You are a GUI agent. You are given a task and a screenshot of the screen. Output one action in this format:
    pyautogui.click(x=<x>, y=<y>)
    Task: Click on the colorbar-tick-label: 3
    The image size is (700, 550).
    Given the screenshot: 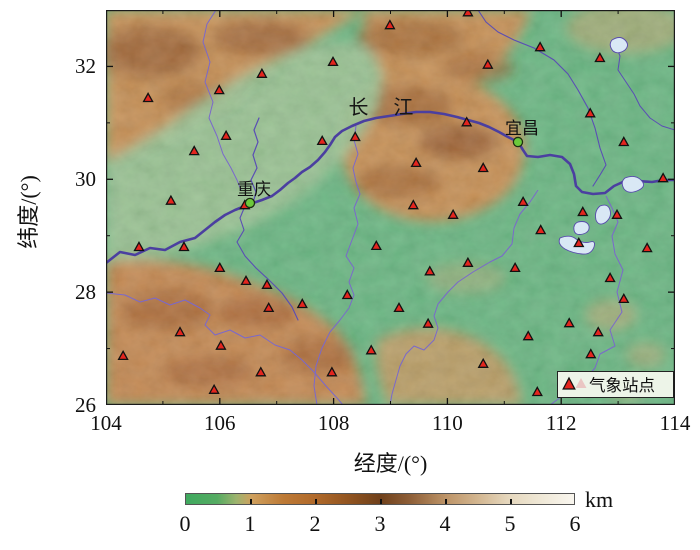 What is the action you would take?
    pyautogui.click(x=380, y=523)
    